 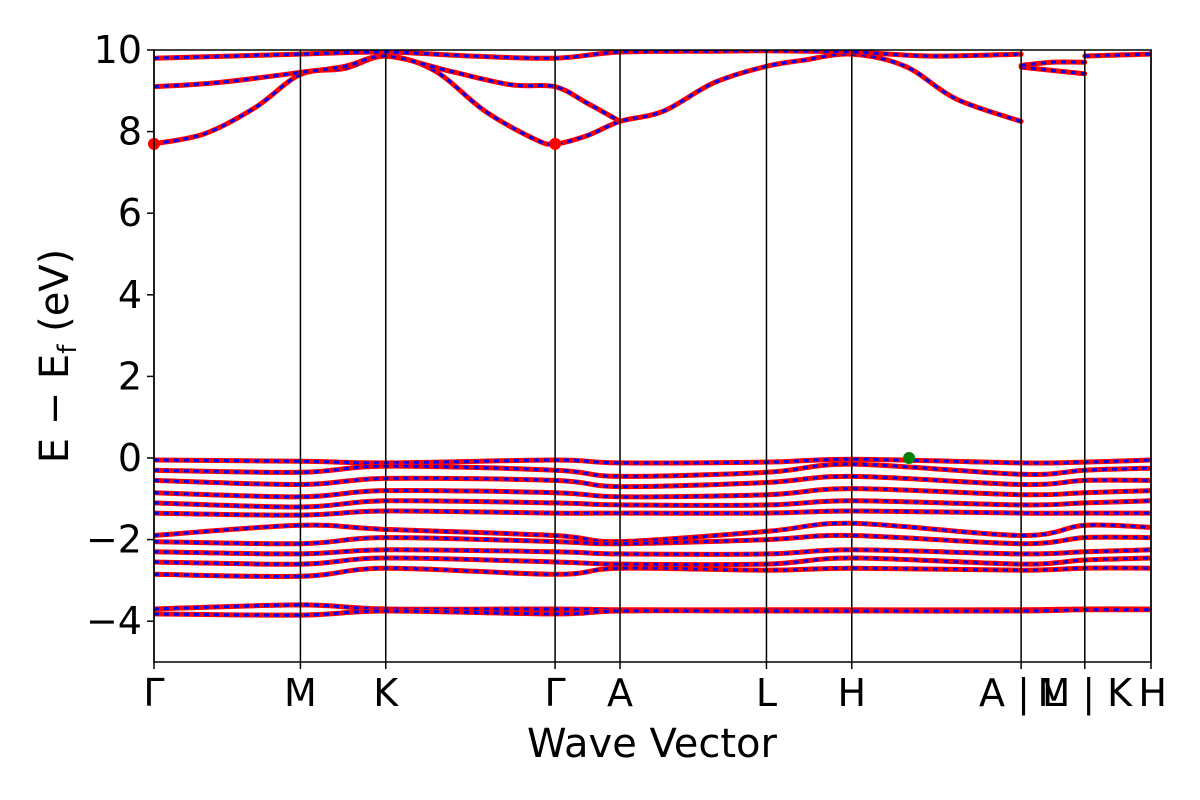 What do you see at coordinates (118, 50) in the screenshot?
I see `y-tick-label: 10` at bounding box center [118, 50].